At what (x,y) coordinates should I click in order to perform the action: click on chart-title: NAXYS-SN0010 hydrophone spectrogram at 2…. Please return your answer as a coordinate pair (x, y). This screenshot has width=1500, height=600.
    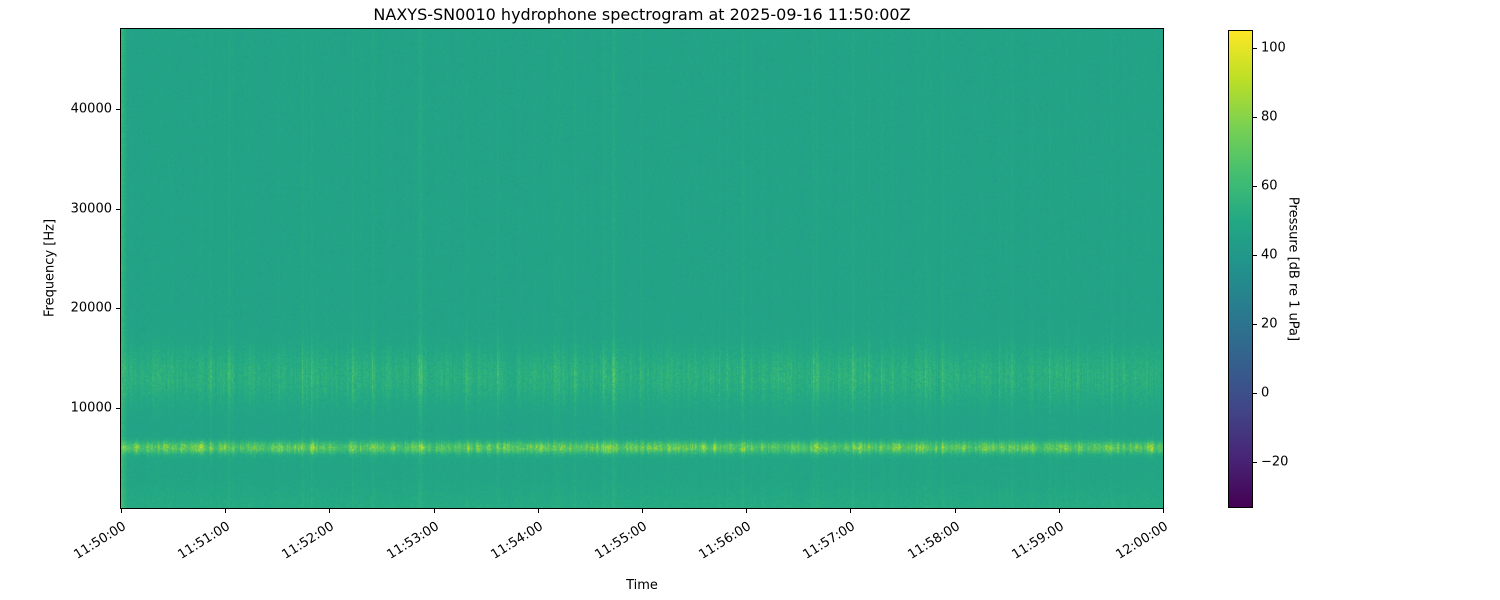
    Looking at the image, I should click on (642, 14).